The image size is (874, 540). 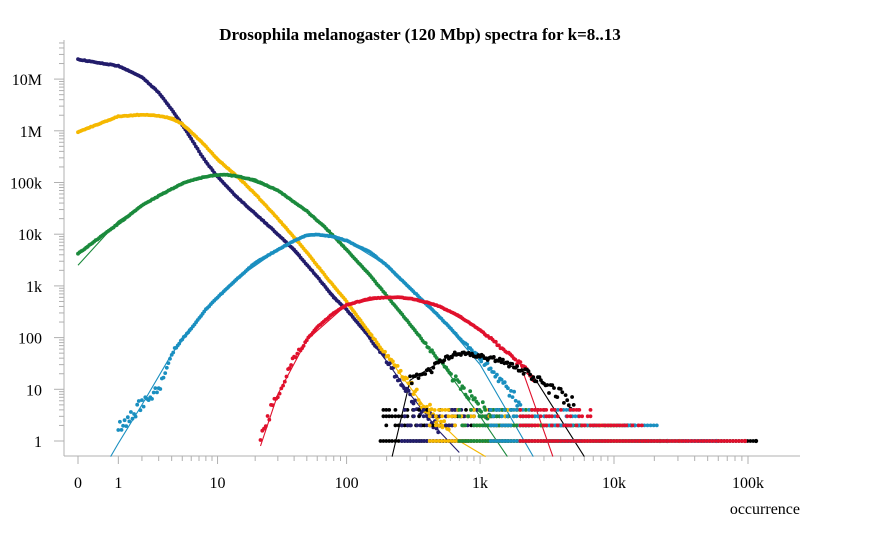 What do you see at coordinates (34, 287) in the screenshot?
I see `y-tick-label: 1k` at bounding box center [34, 287].